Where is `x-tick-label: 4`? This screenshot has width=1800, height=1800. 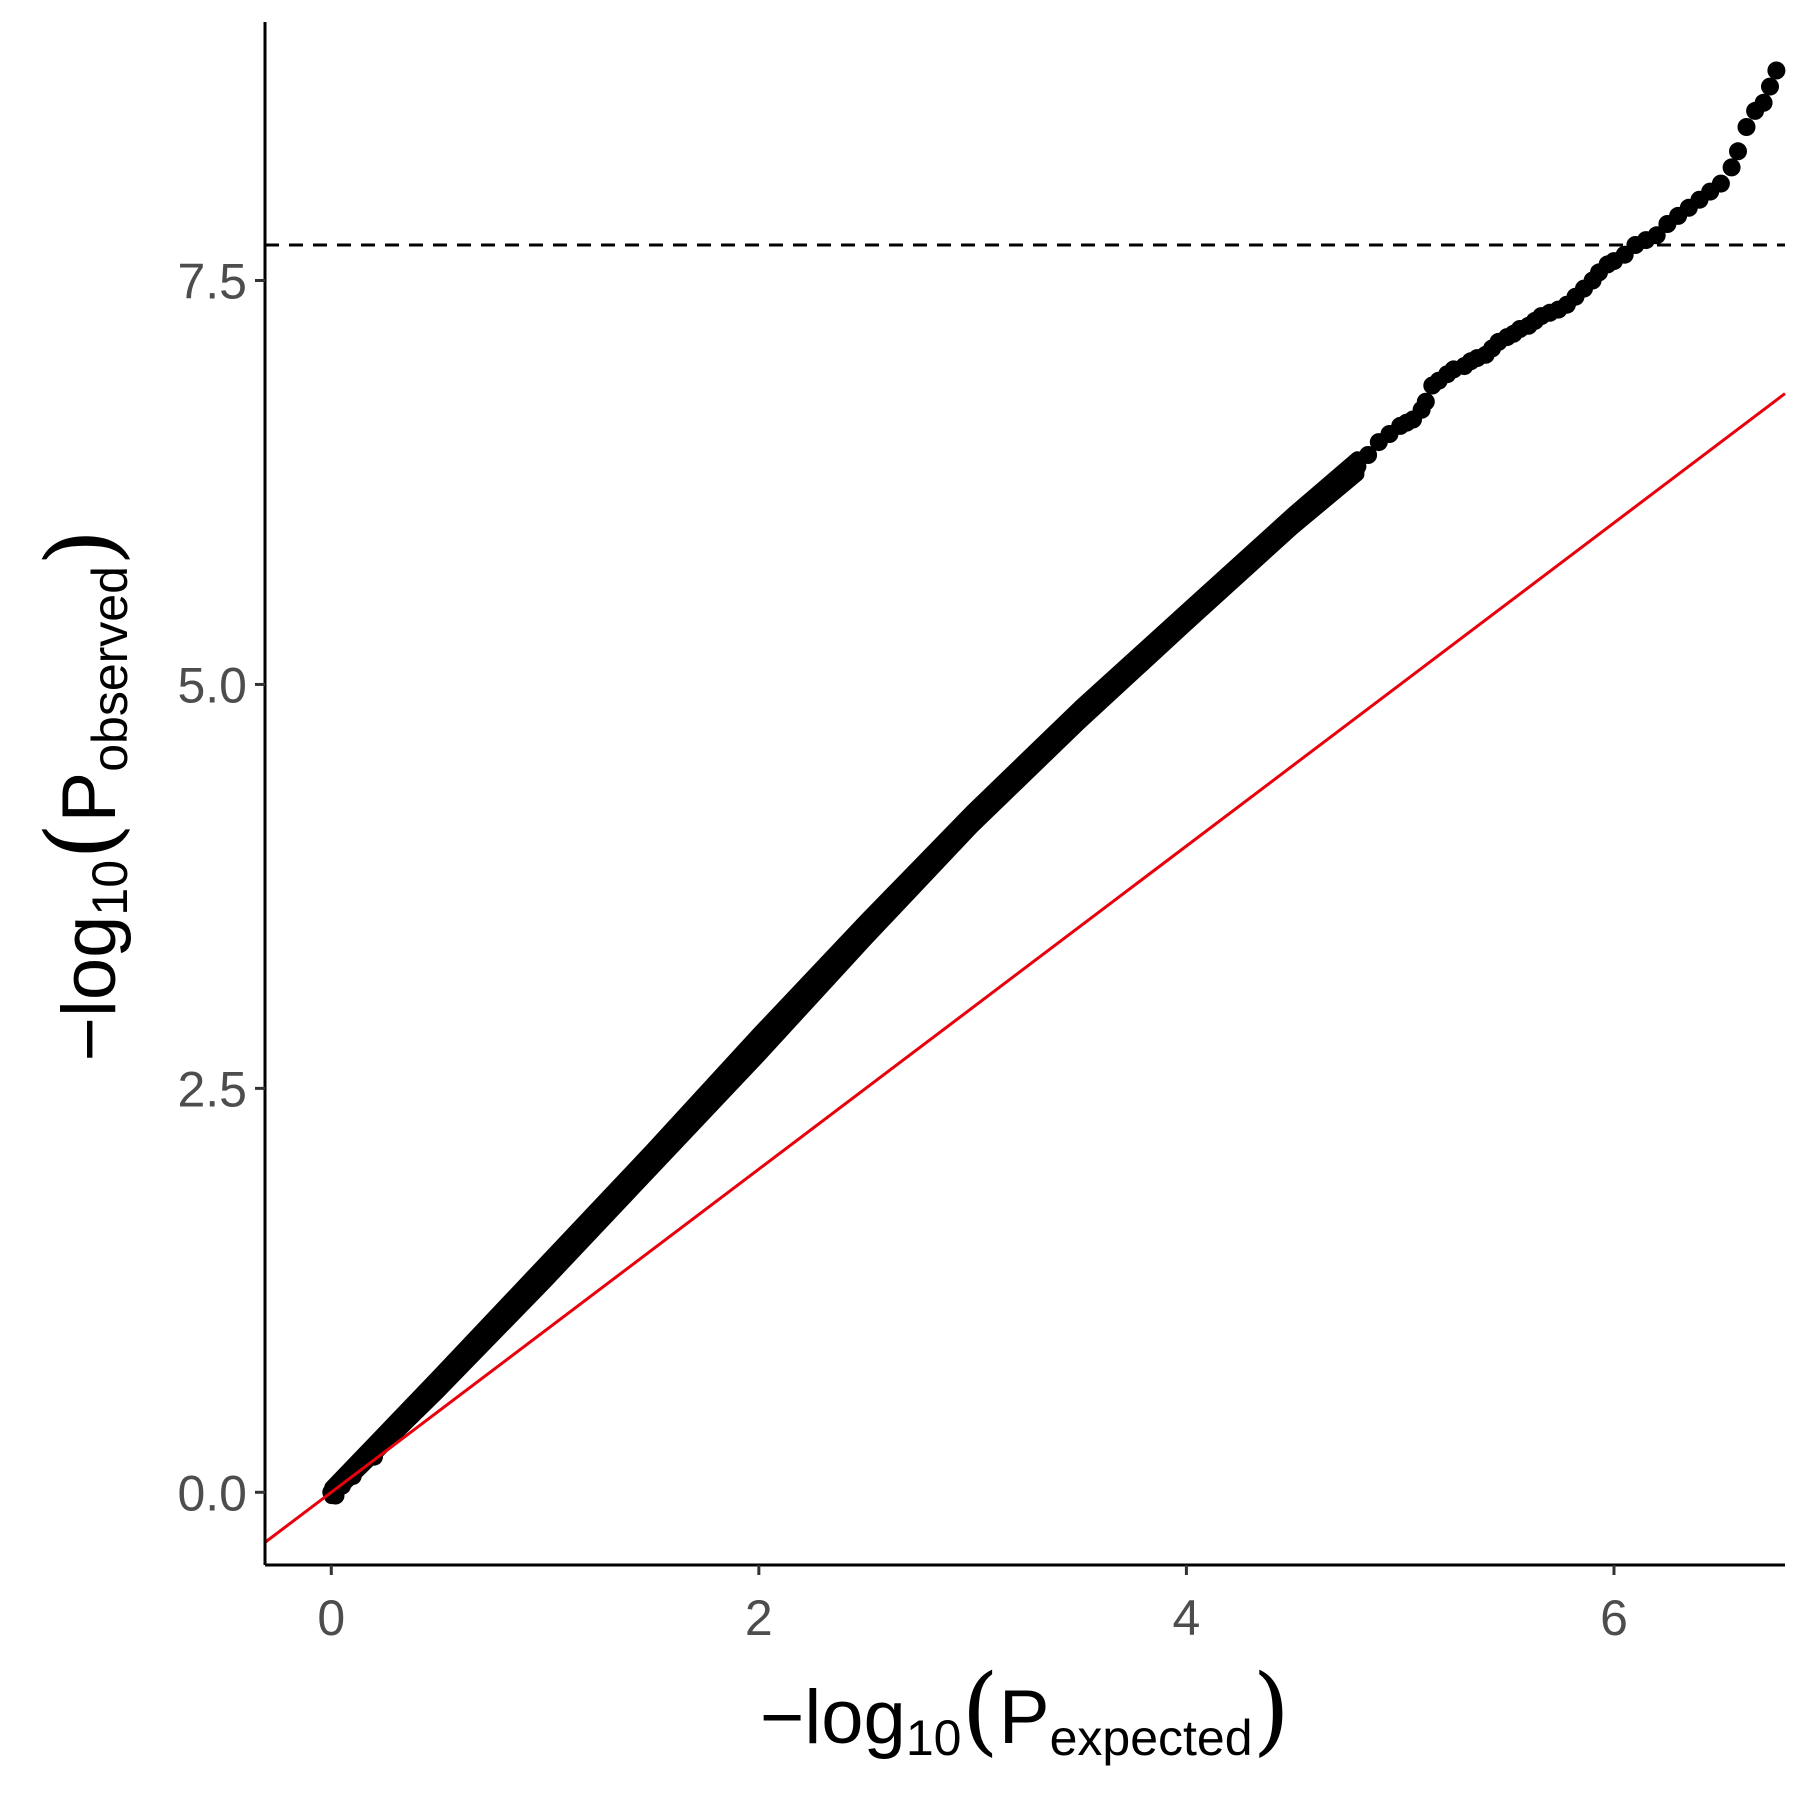 x-tick-label: 4 is located at coordinates (1187, 1618).